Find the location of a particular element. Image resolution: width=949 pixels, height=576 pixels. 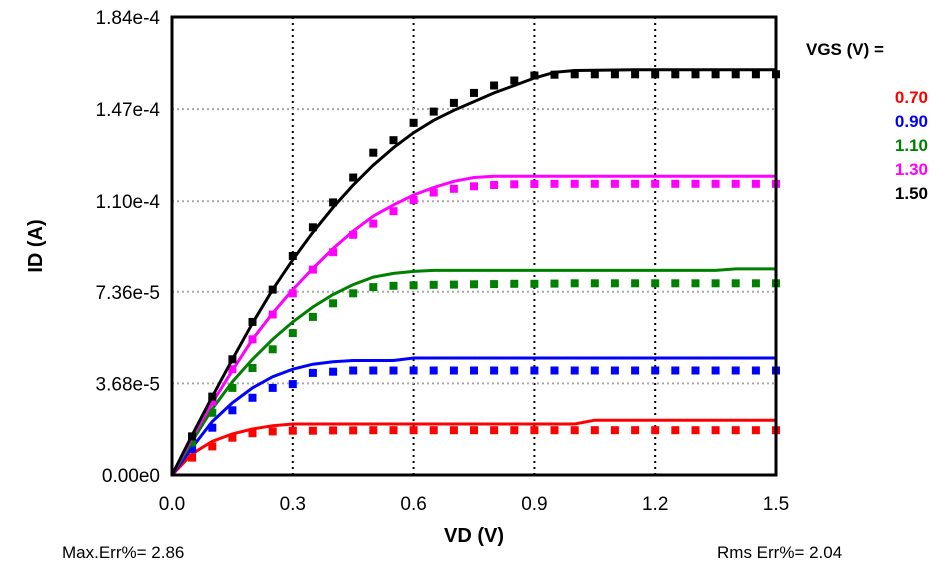

max-error-readout: Max.Err%= 2.86 is located at coordinates (123, 552).